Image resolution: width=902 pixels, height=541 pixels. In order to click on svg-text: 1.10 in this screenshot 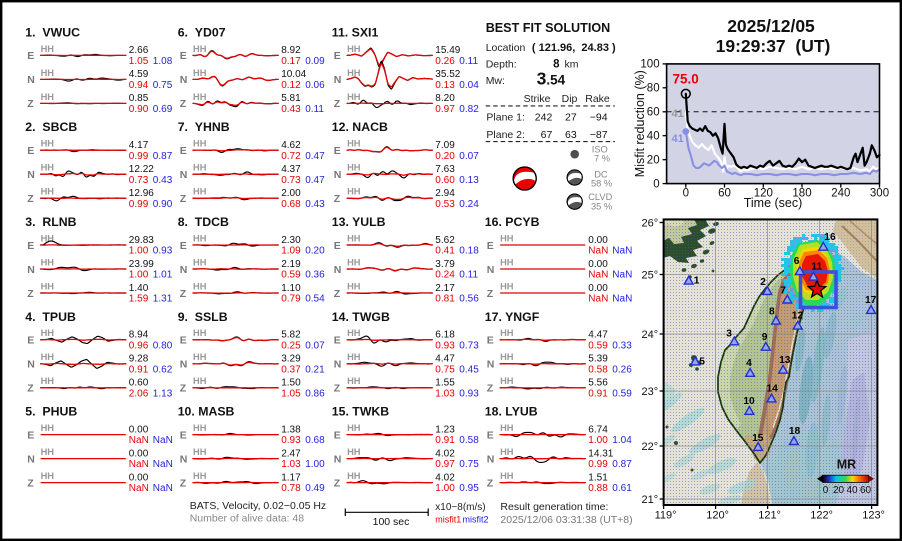, I will do `click(291, 288)`.